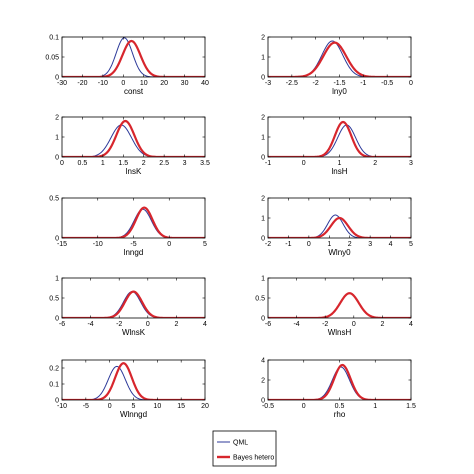 The height and width of the screenshot is (474, 474). Describe the element at coordinates (134, 91) in the screenshot. I see `x-axis-label: const` at that location.